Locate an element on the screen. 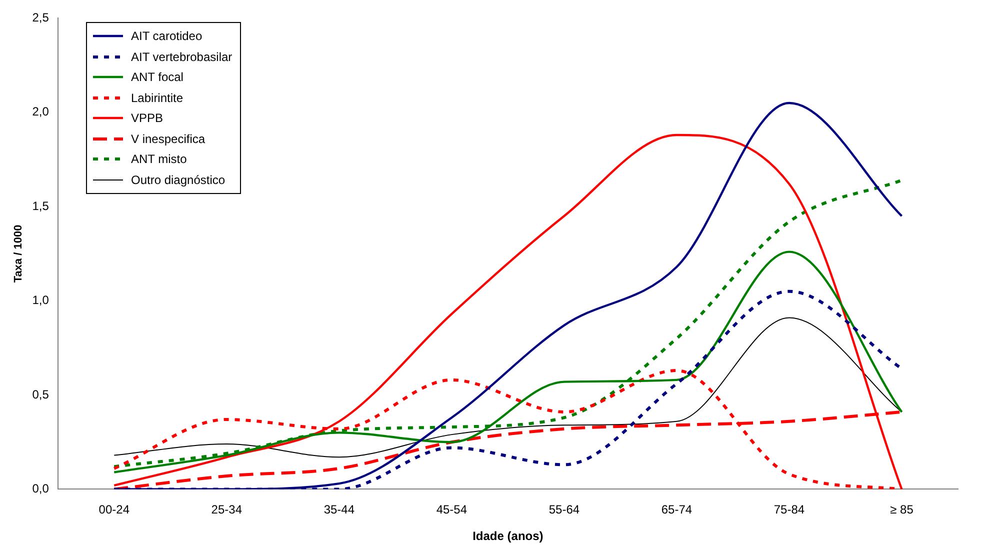  y-tick-label: 0,5 is located at coordinates (41, 394).